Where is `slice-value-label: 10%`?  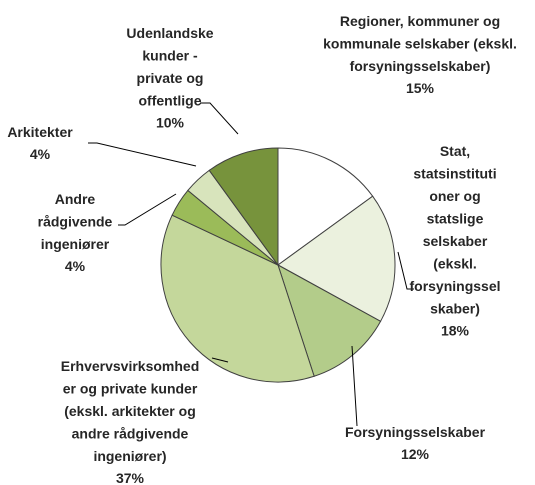
slice-value-label: 10% is located at coordinates (170, 123).